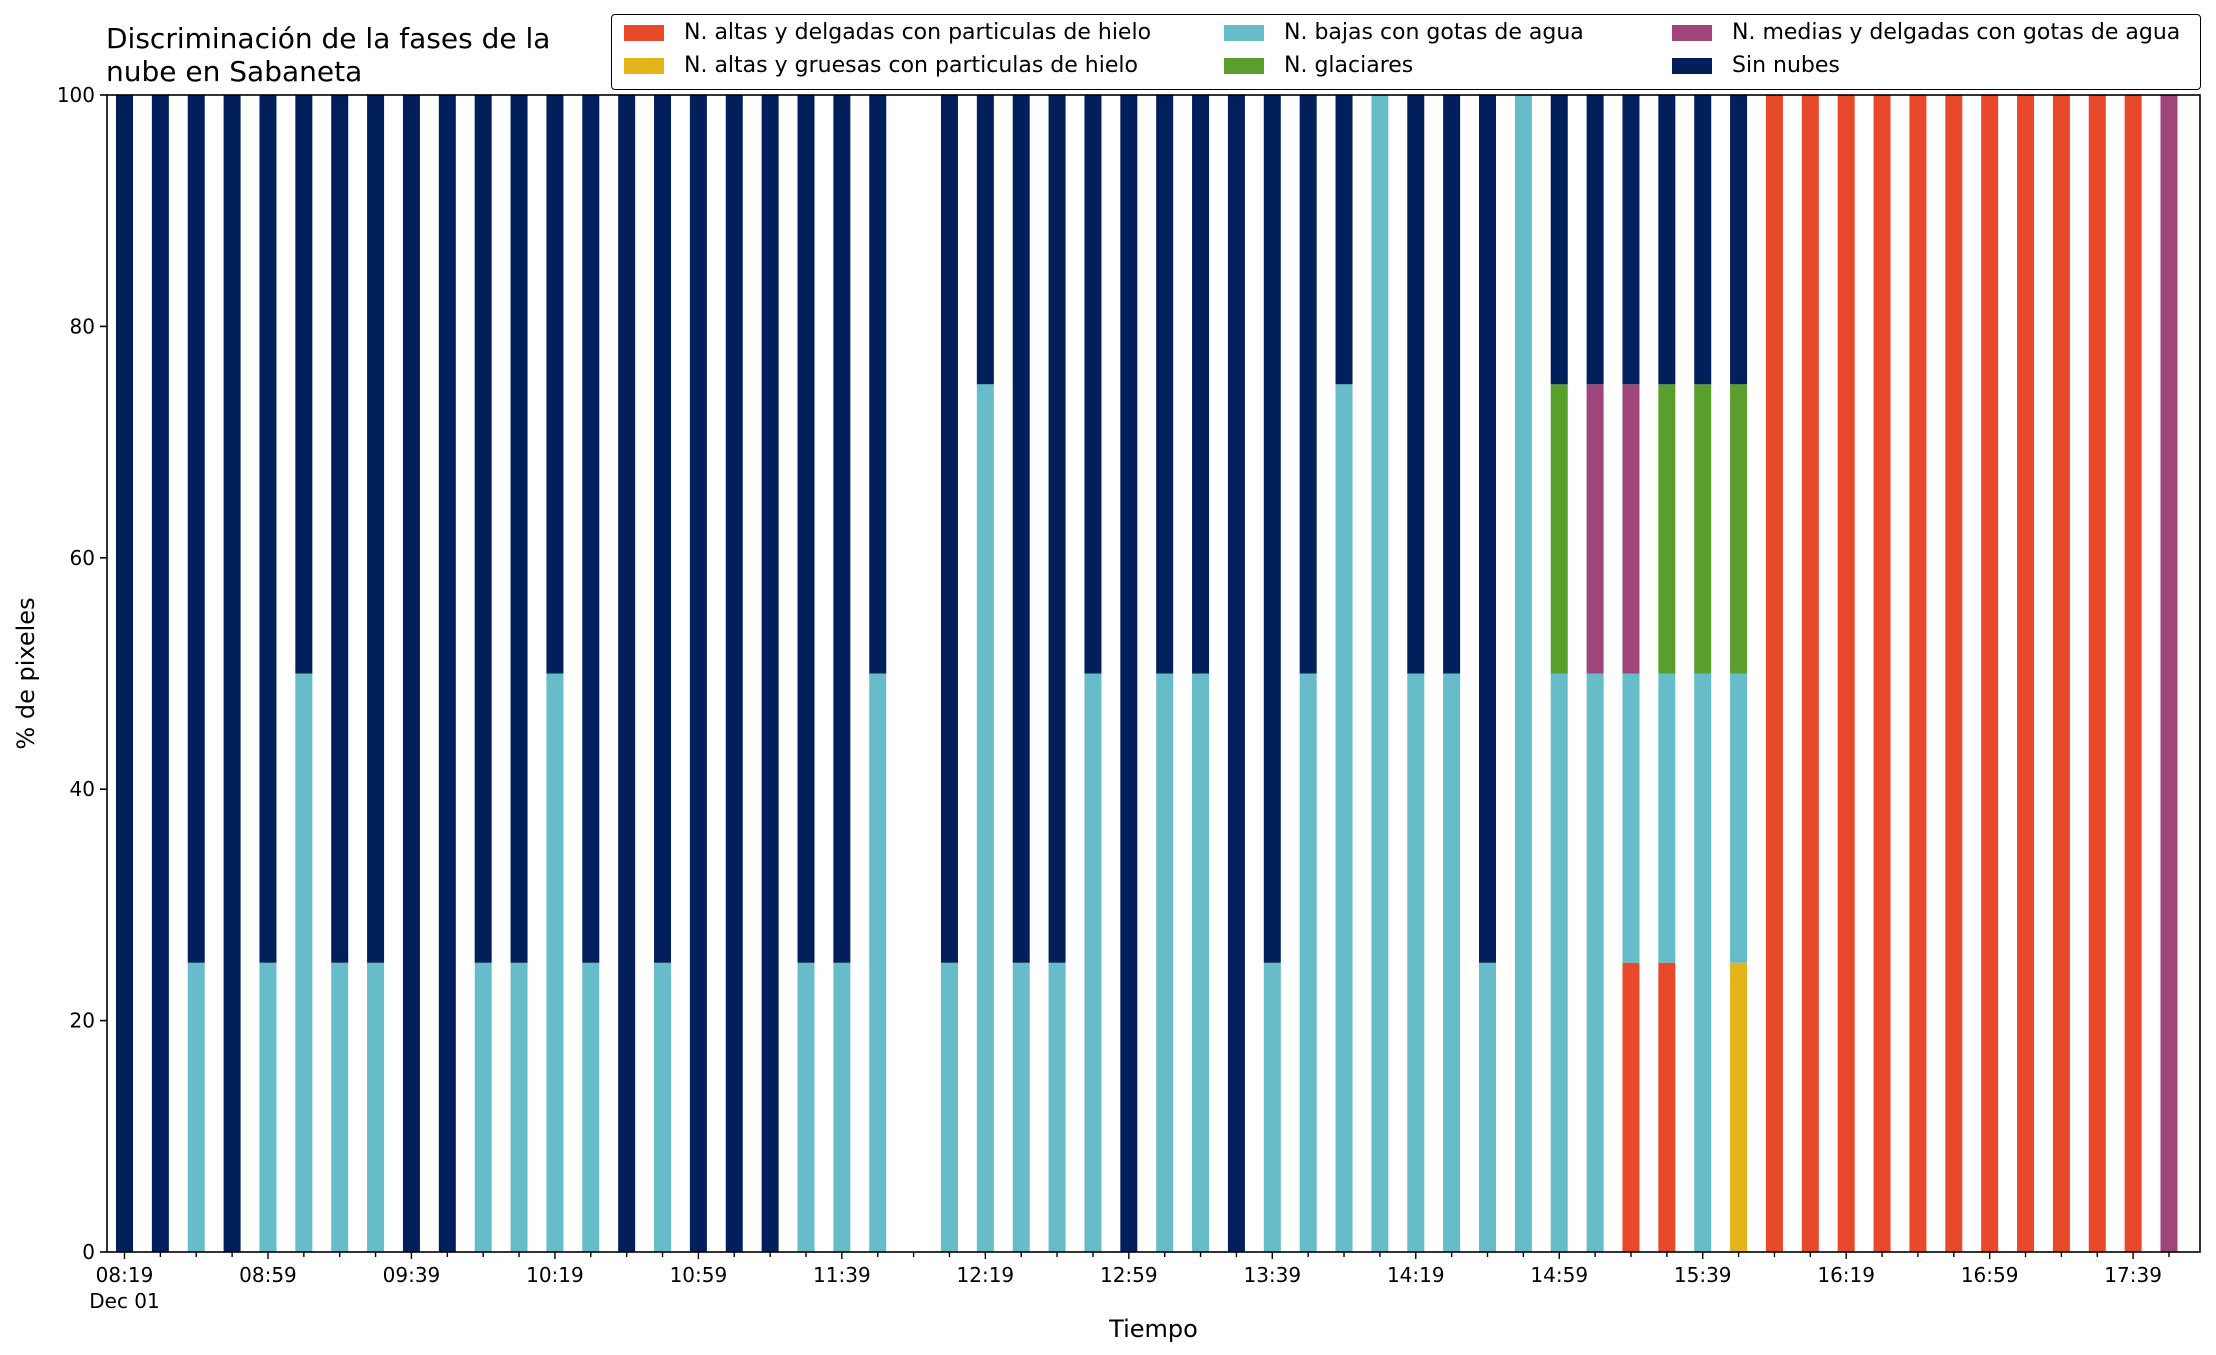 The width and height of the screenshot is (2216, 1355). I want to click on y-tick-label: 20, so click(82, 1021).